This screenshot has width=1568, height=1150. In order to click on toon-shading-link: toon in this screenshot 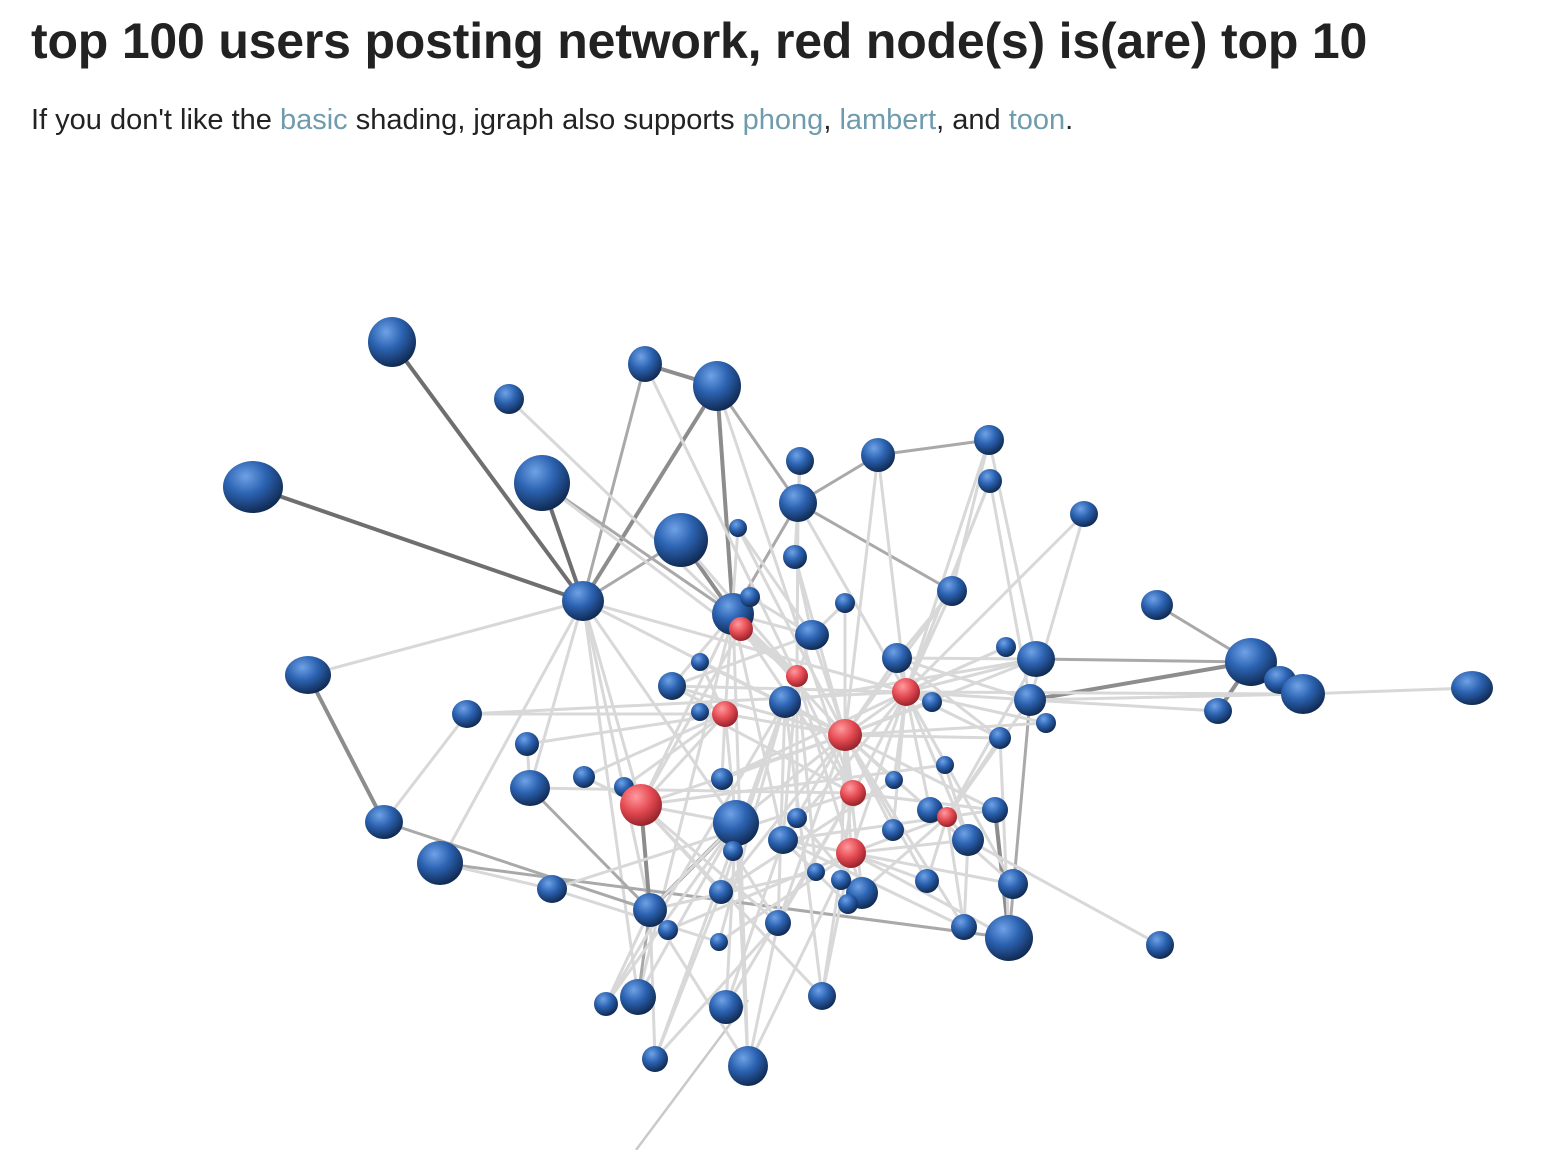, I will do `click(1037, 120)`.